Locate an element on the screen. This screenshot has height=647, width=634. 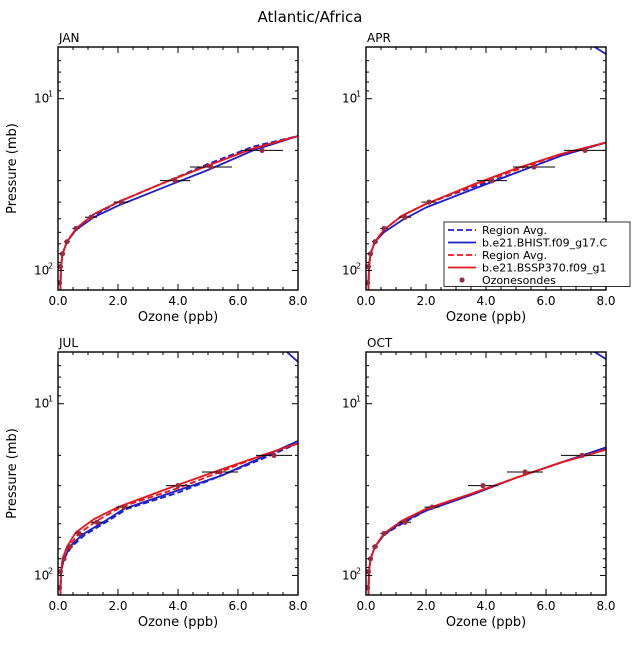
series-line-blue-dashed is located at coordinates (178, 518).